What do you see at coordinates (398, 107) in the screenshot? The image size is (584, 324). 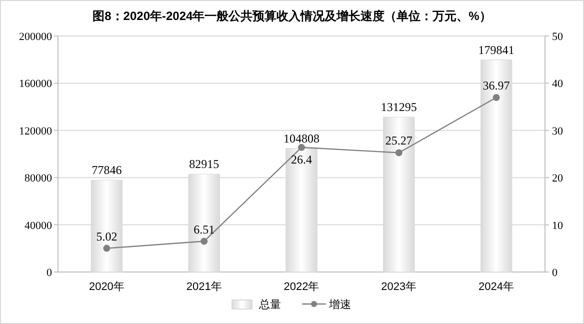 I see `data-label: 131295` at bounding box center [398, 107].